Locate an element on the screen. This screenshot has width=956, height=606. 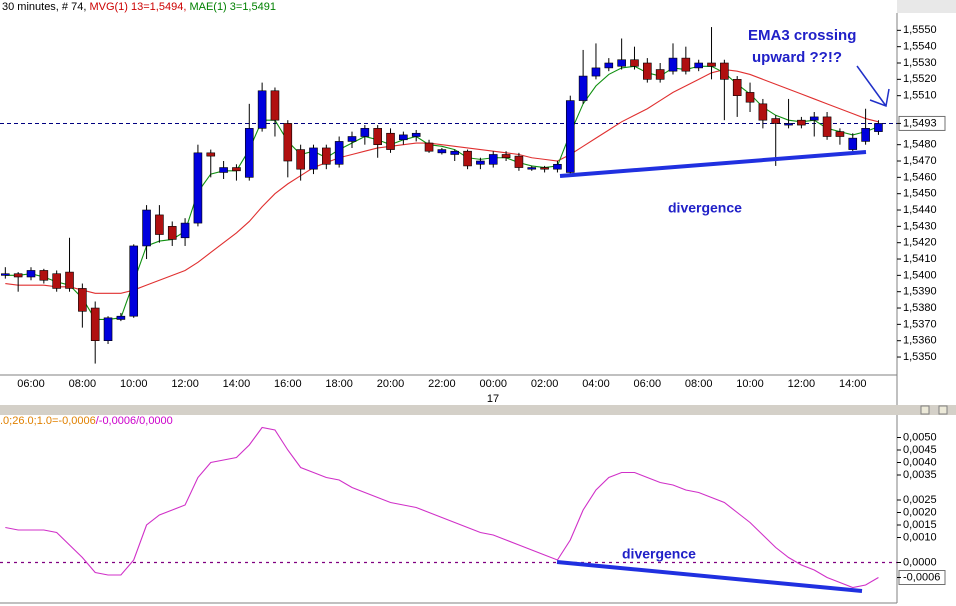
y-tick-label: 0,0015 is located at coordinates (920, 525).